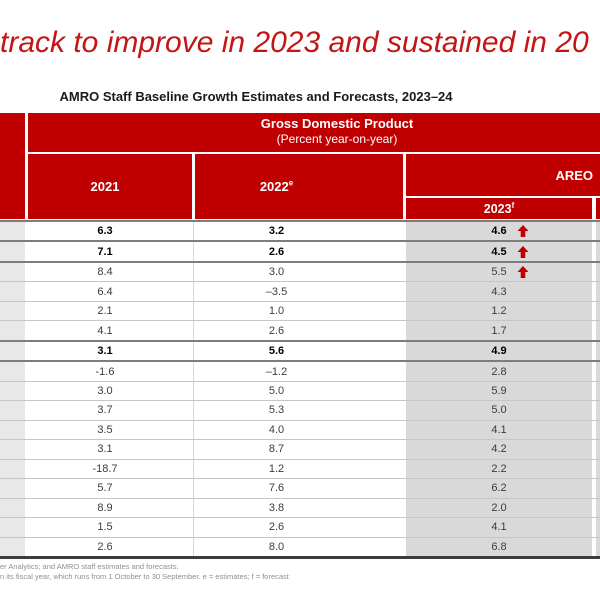 The image size is (600, 600). What do you see at coordinates (105, 251) in the screenshot?
I see `cell-2021: 7.1` at bounding box center [105, 251].